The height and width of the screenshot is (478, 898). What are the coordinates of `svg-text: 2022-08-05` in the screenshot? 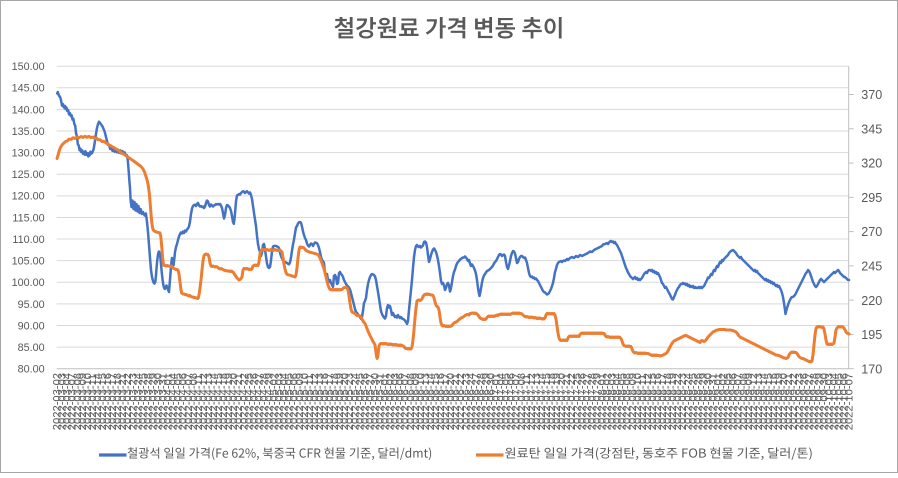 It's located at (623, 401).